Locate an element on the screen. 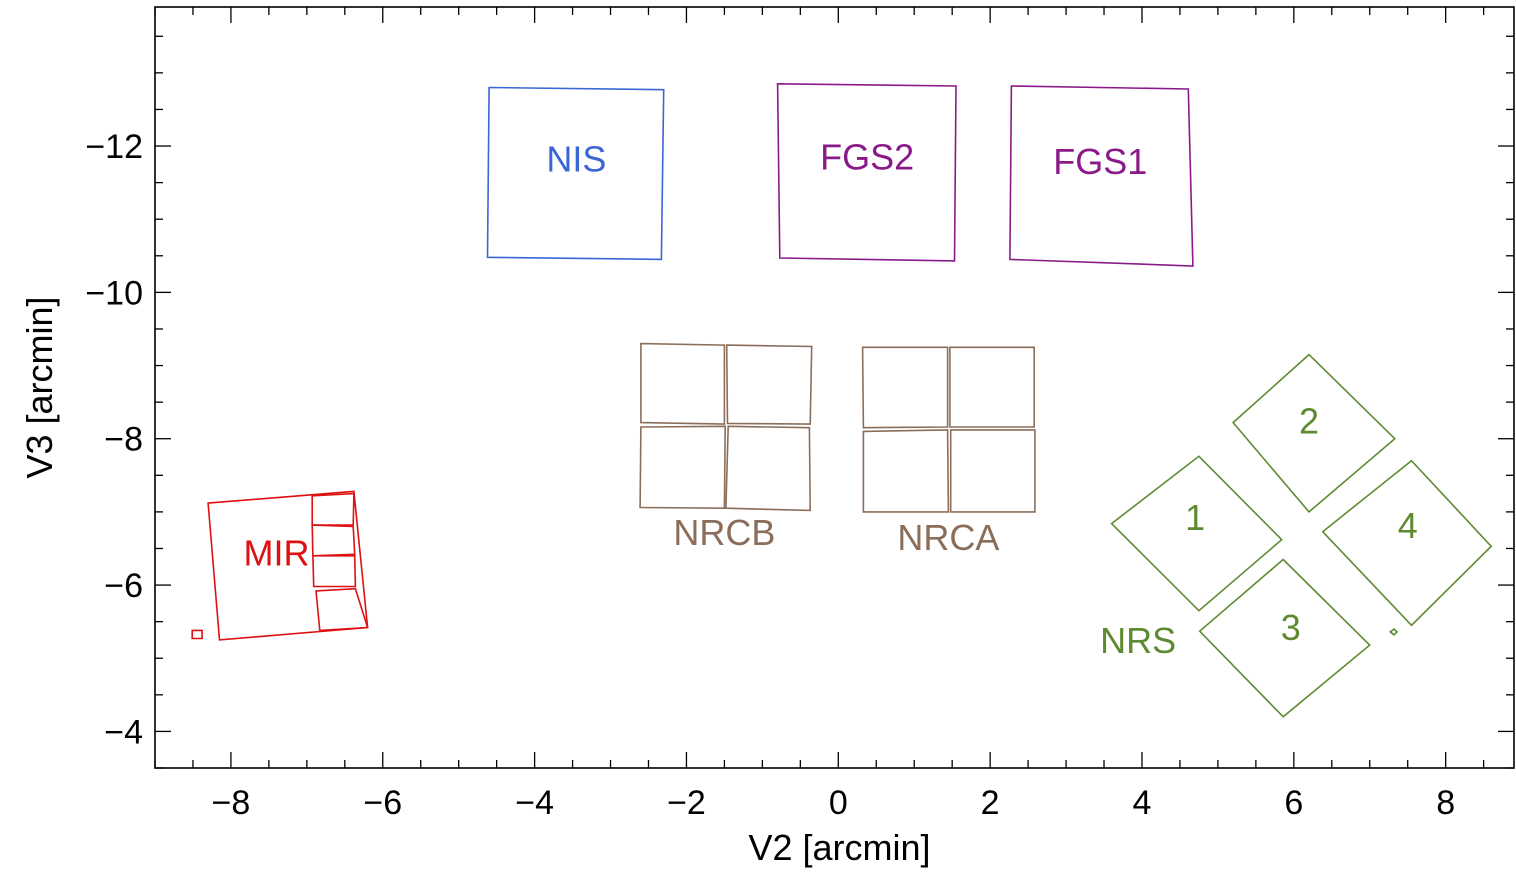 Image resolution: width=1516 pixels, height=872 pixels. nrs-label: 3 is located at coordinates (1291, 627).